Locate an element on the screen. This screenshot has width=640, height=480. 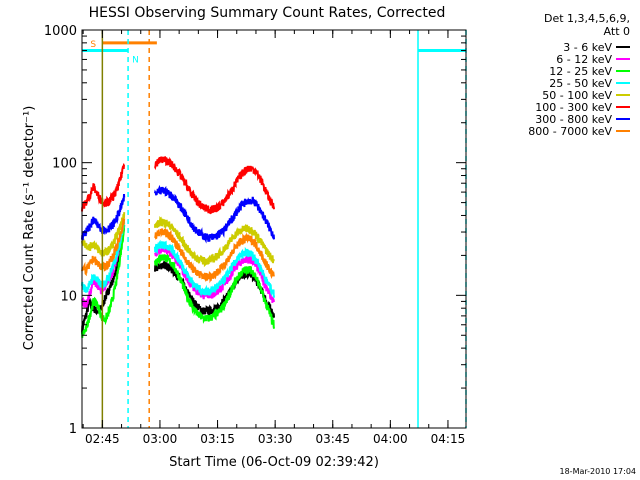
night-label: N is located at coordinates (135, 61).